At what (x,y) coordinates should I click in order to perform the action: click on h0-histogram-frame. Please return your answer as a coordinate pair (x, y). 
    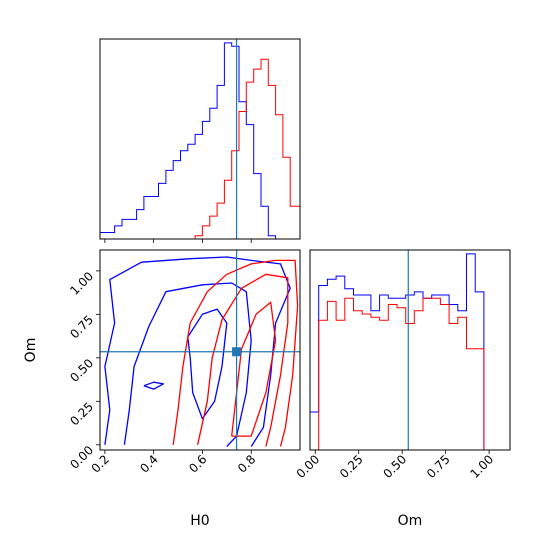
    Looking at the image, I should click on (200, 139).